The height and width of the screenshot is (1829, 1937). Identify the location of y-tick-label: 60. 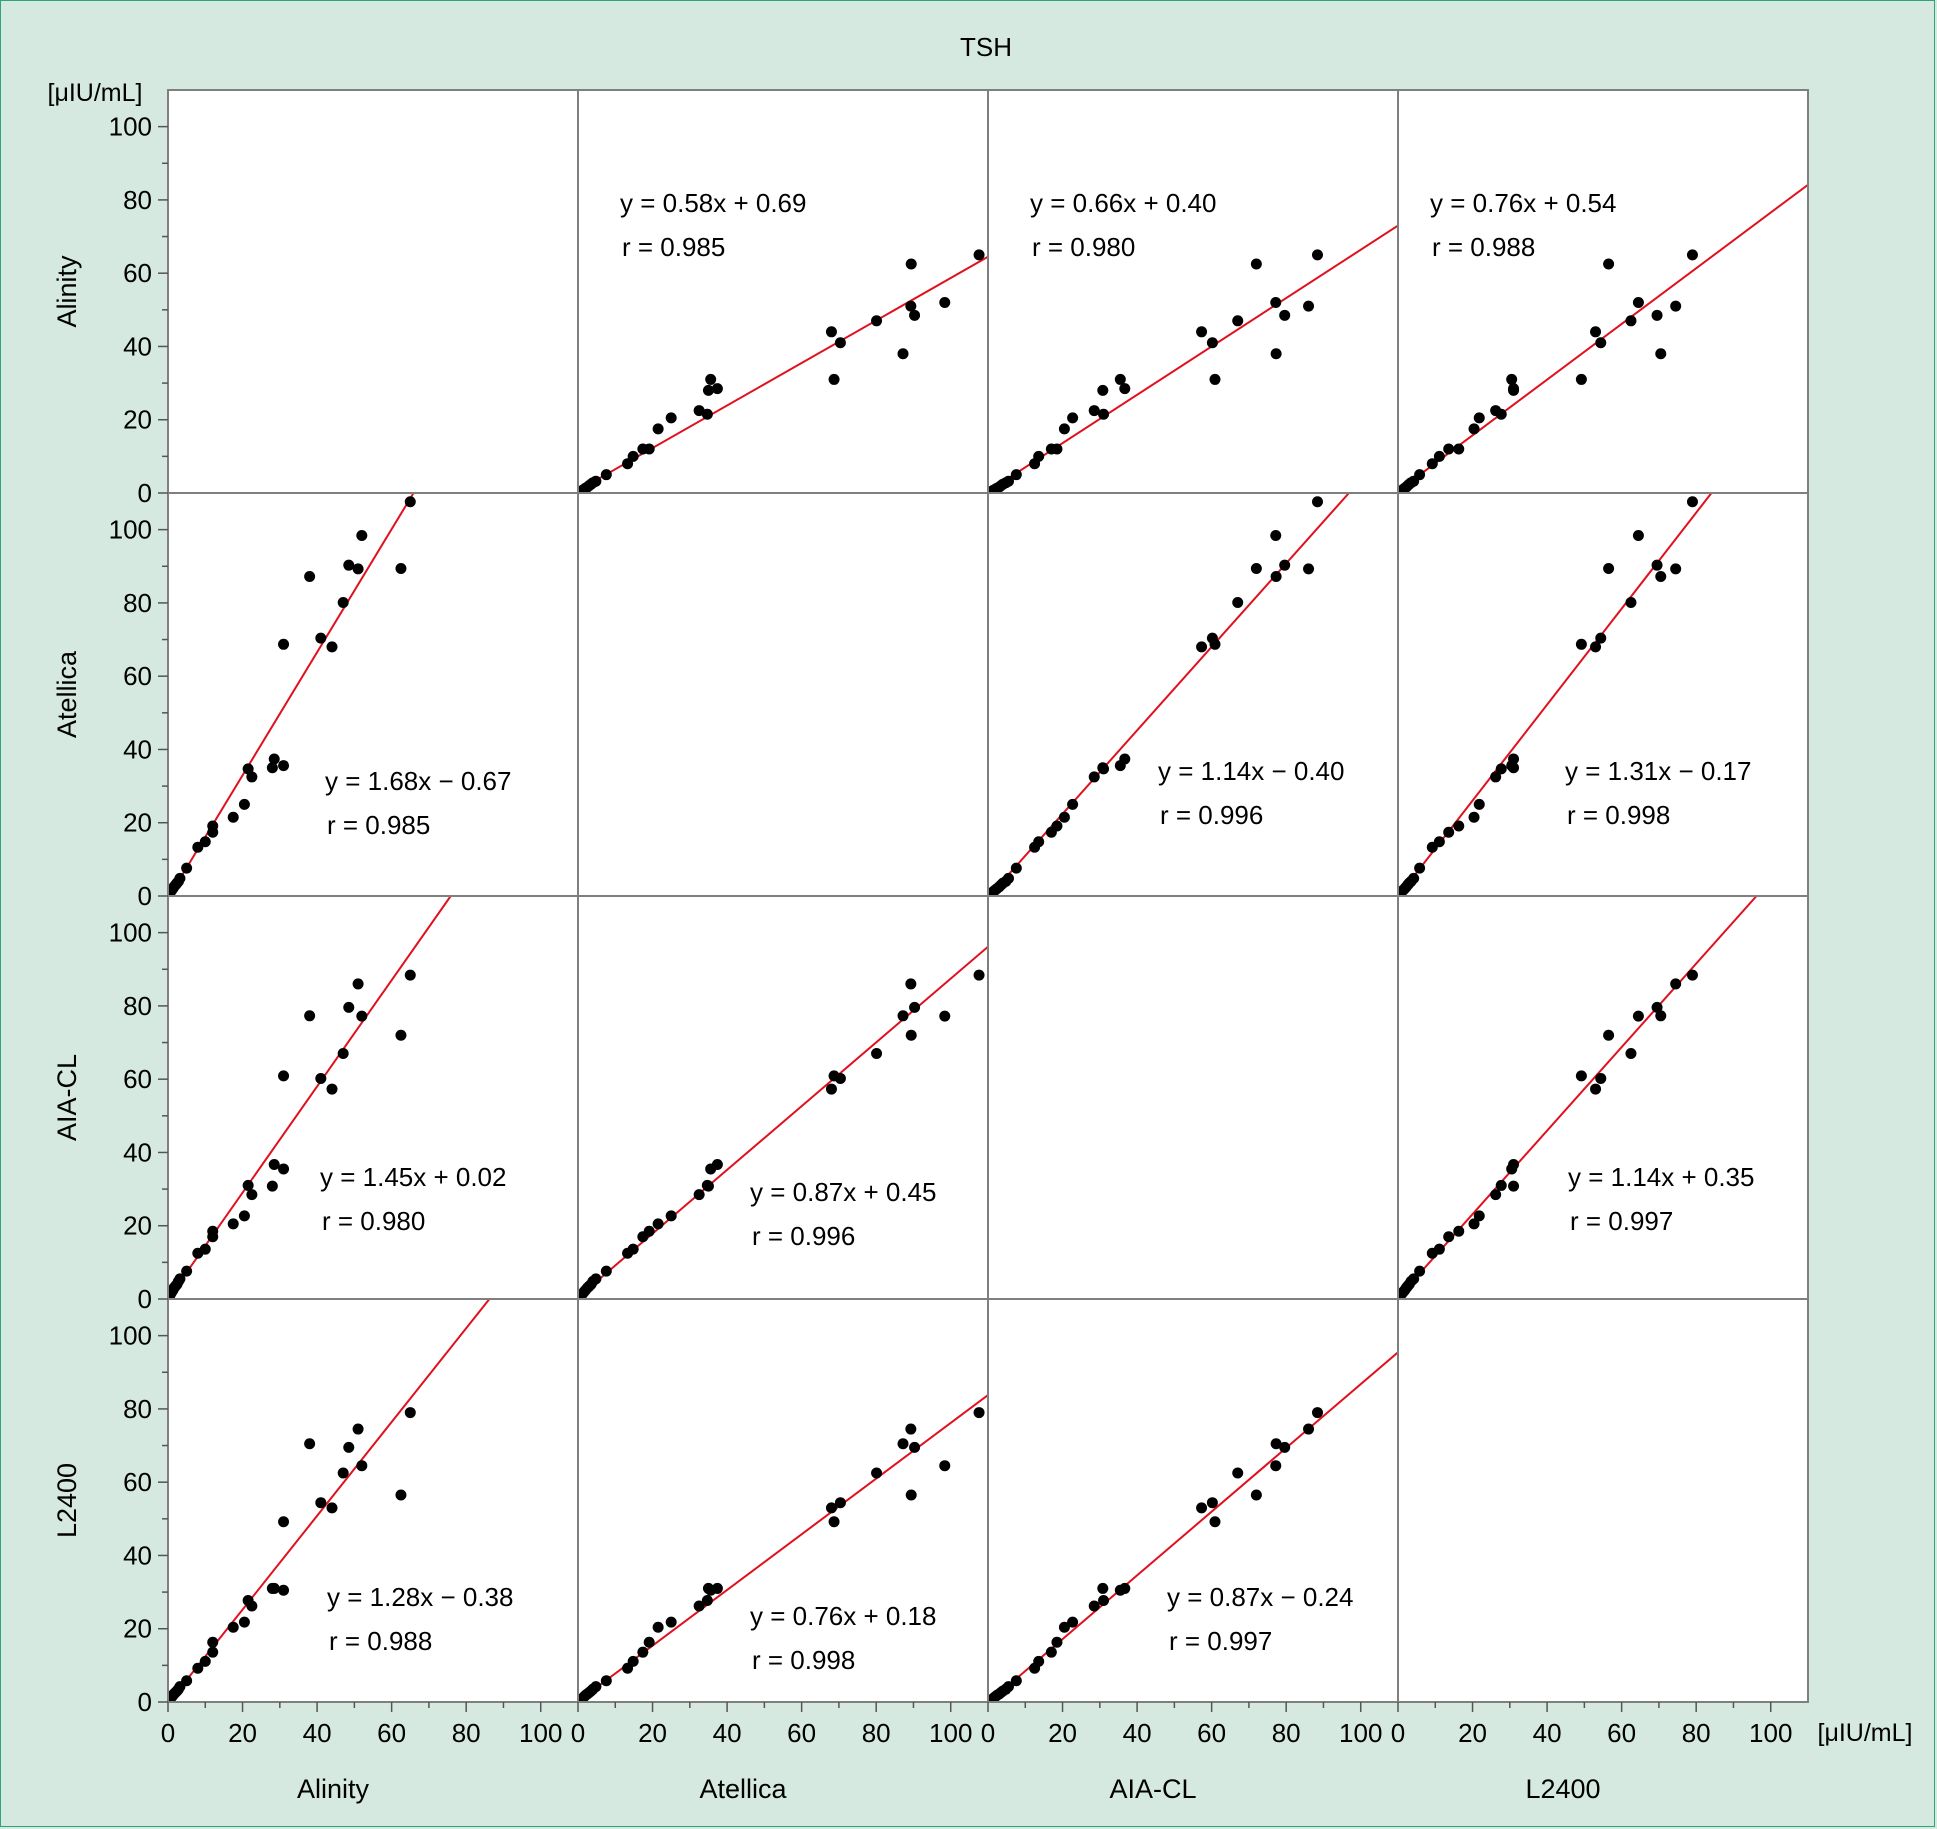
(137, 273).